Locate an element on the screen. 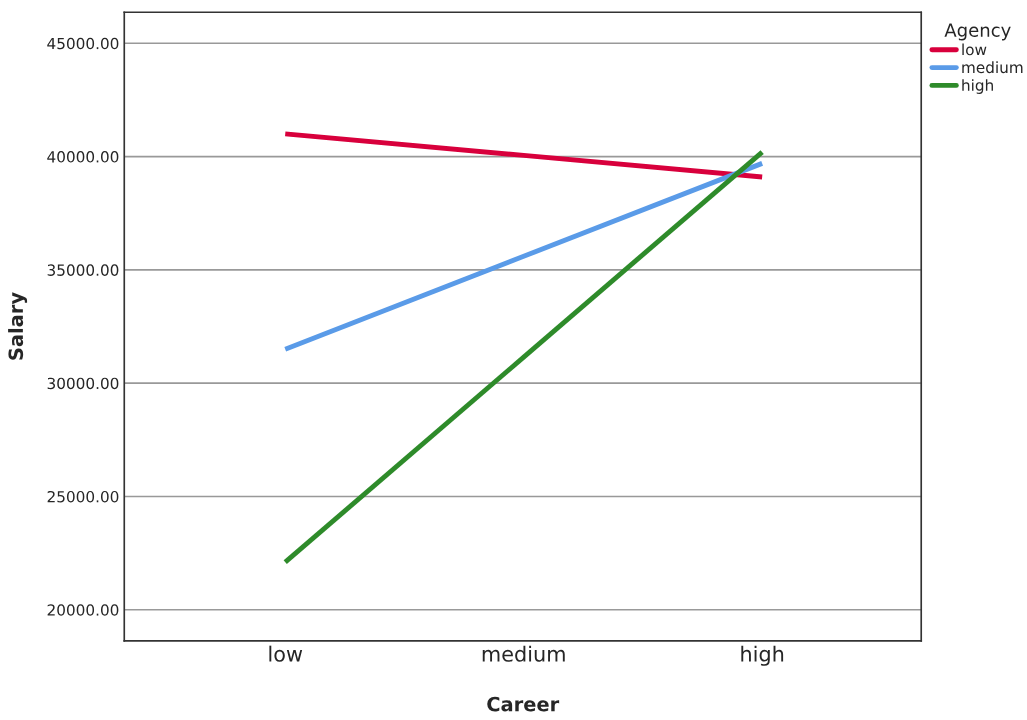  legend-label: medium is located at coordinates (992, 67).